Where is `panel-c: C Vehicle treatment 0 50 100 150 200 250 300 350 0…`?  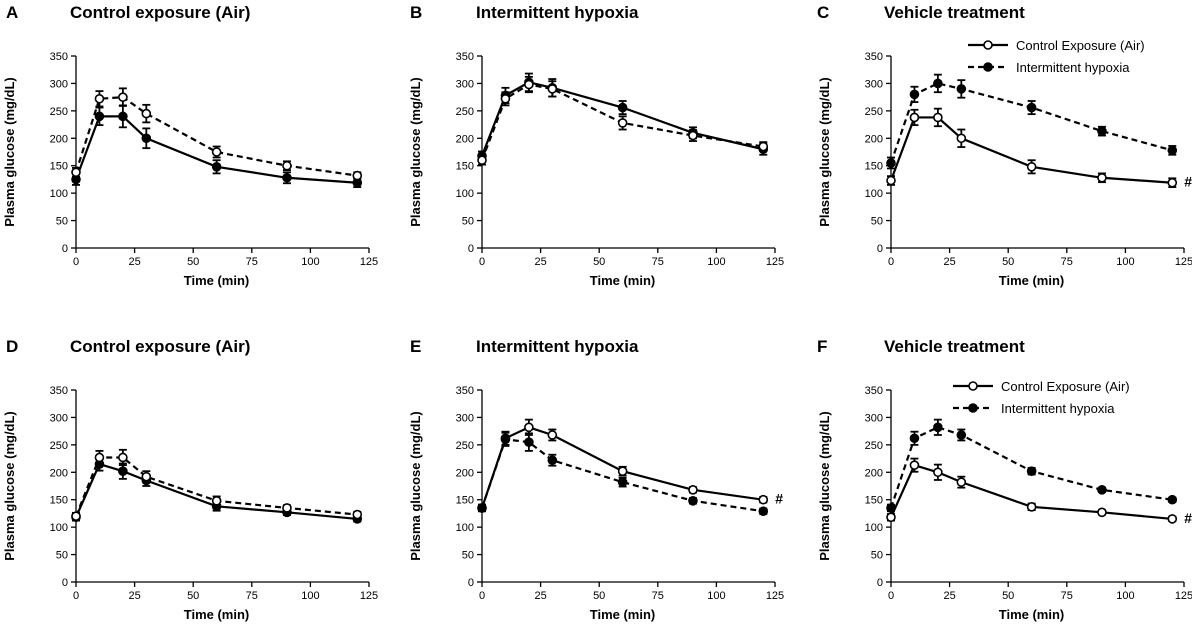 panel-c: C Vehicle treatment 0 50 100 150 200 250 300 350 0… is located at coordinates (1004, 145).